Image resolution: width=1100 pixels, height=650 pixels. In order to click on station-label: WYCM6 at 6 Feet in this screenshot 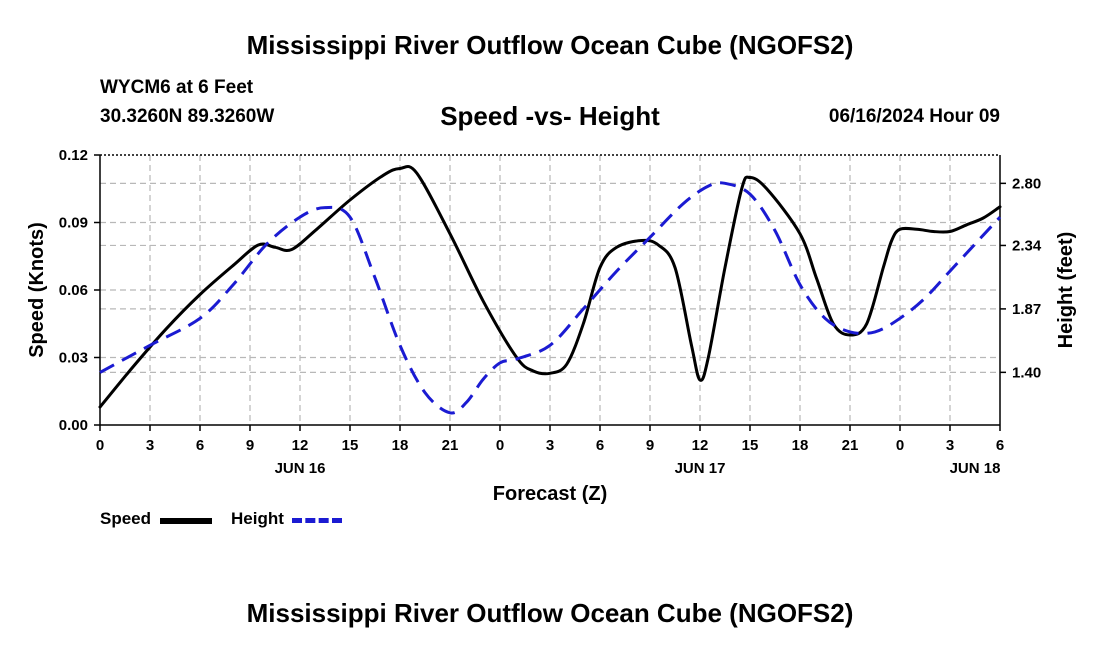, I will do `click(177, 87)`.